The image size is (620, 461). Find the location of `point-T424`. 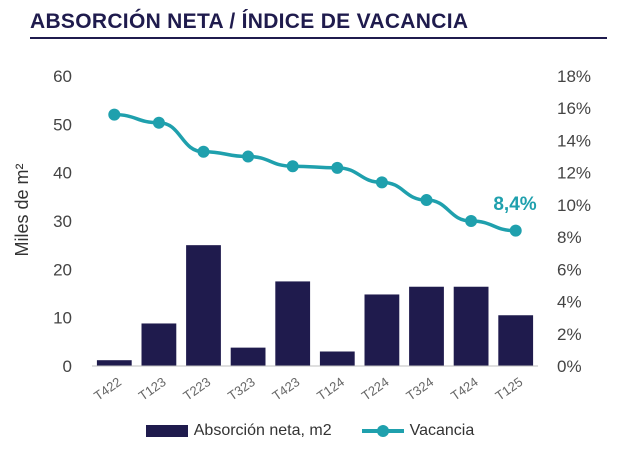

point-T424 is located at coordinates (471, 221).